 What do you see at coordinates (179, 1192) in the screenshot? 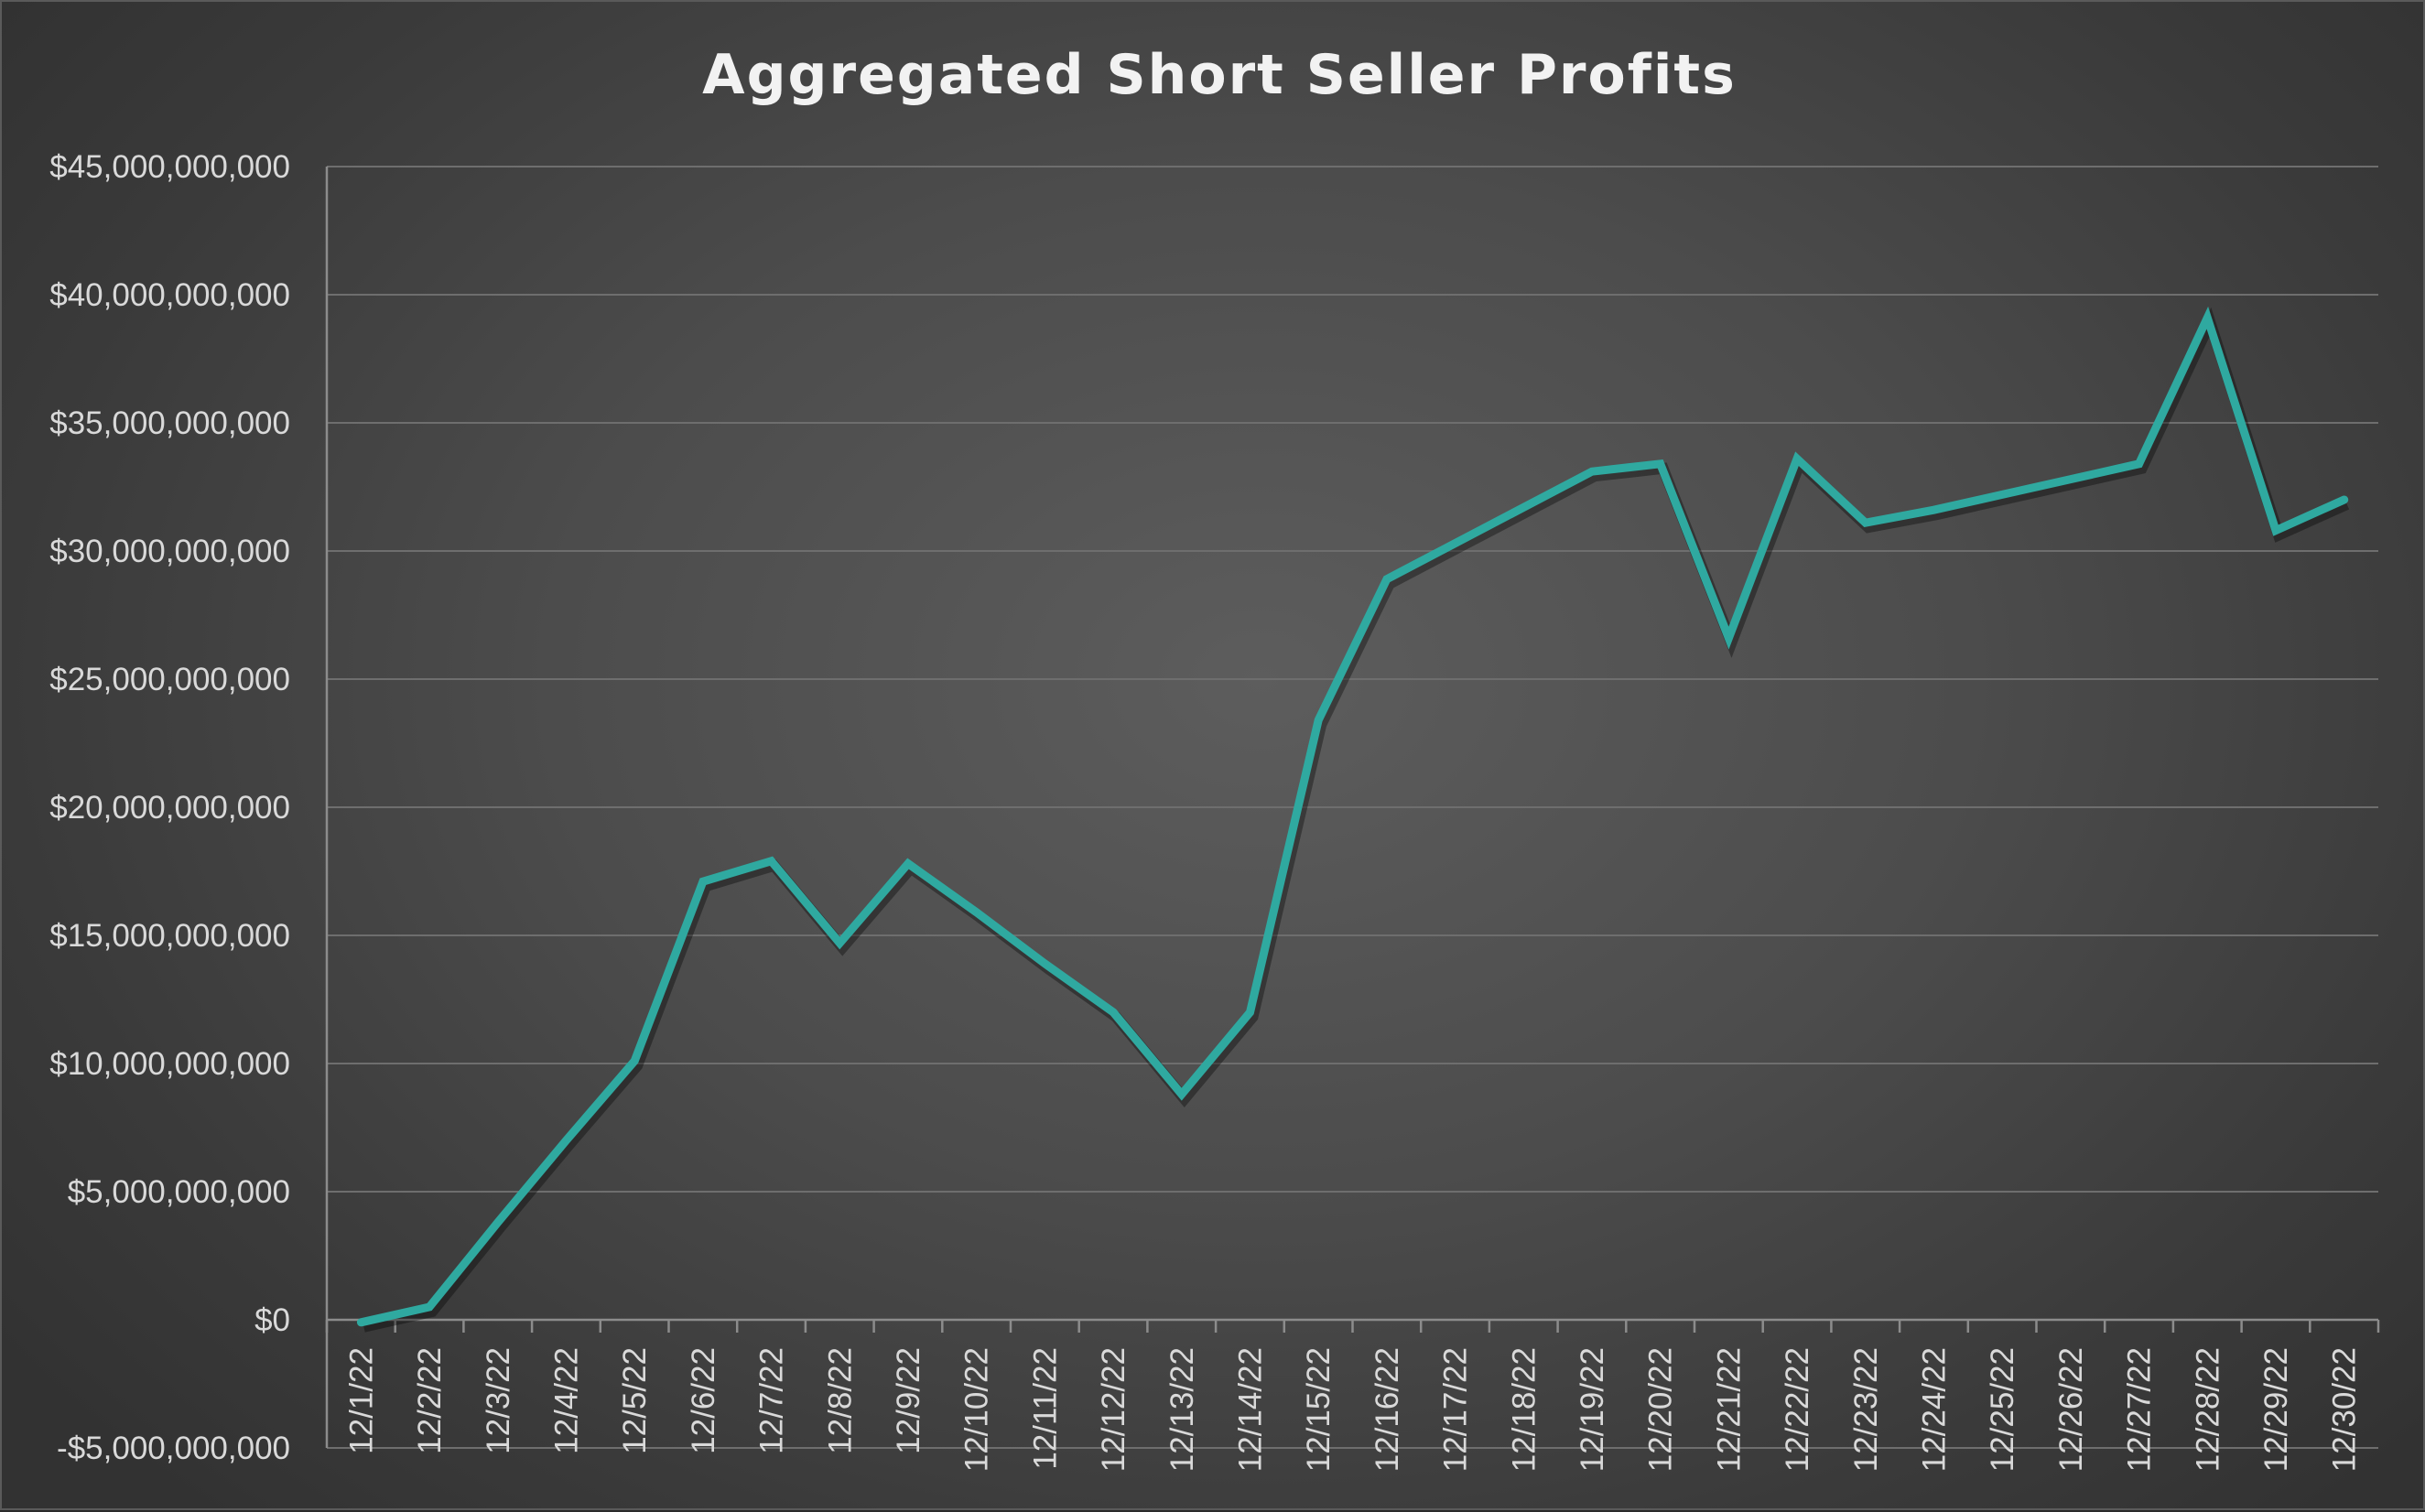
I see `y-tick-label: $5,000,000,000` at bounding box center [179, 1192].